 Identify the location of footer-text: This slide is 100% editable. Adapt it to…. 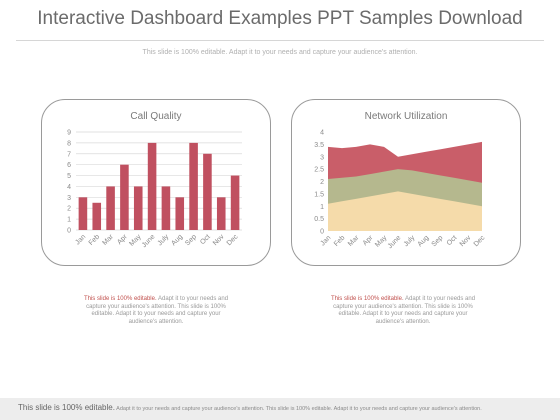
(250, 407).